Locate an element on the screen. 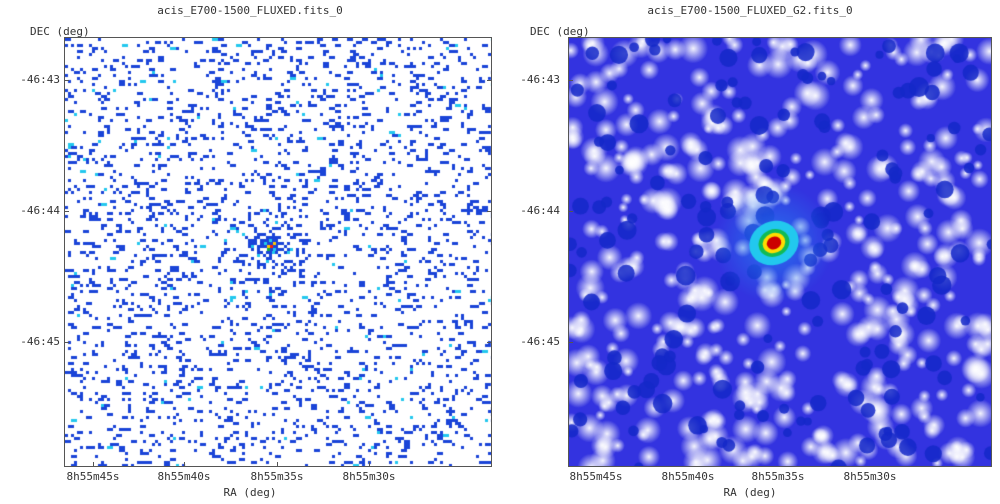  panel-title: acis_E700-1500_FLUXED_G2.fits_0 is located at coordinates (750, 10).